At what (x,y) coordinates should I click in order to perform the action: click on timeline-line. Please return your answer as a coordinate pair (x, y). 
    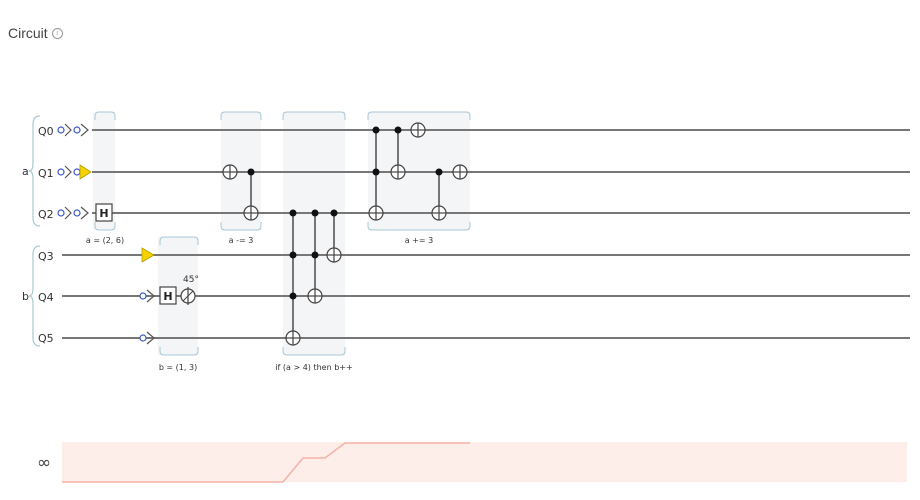
    Looking at the image, I should click on (266, 462).